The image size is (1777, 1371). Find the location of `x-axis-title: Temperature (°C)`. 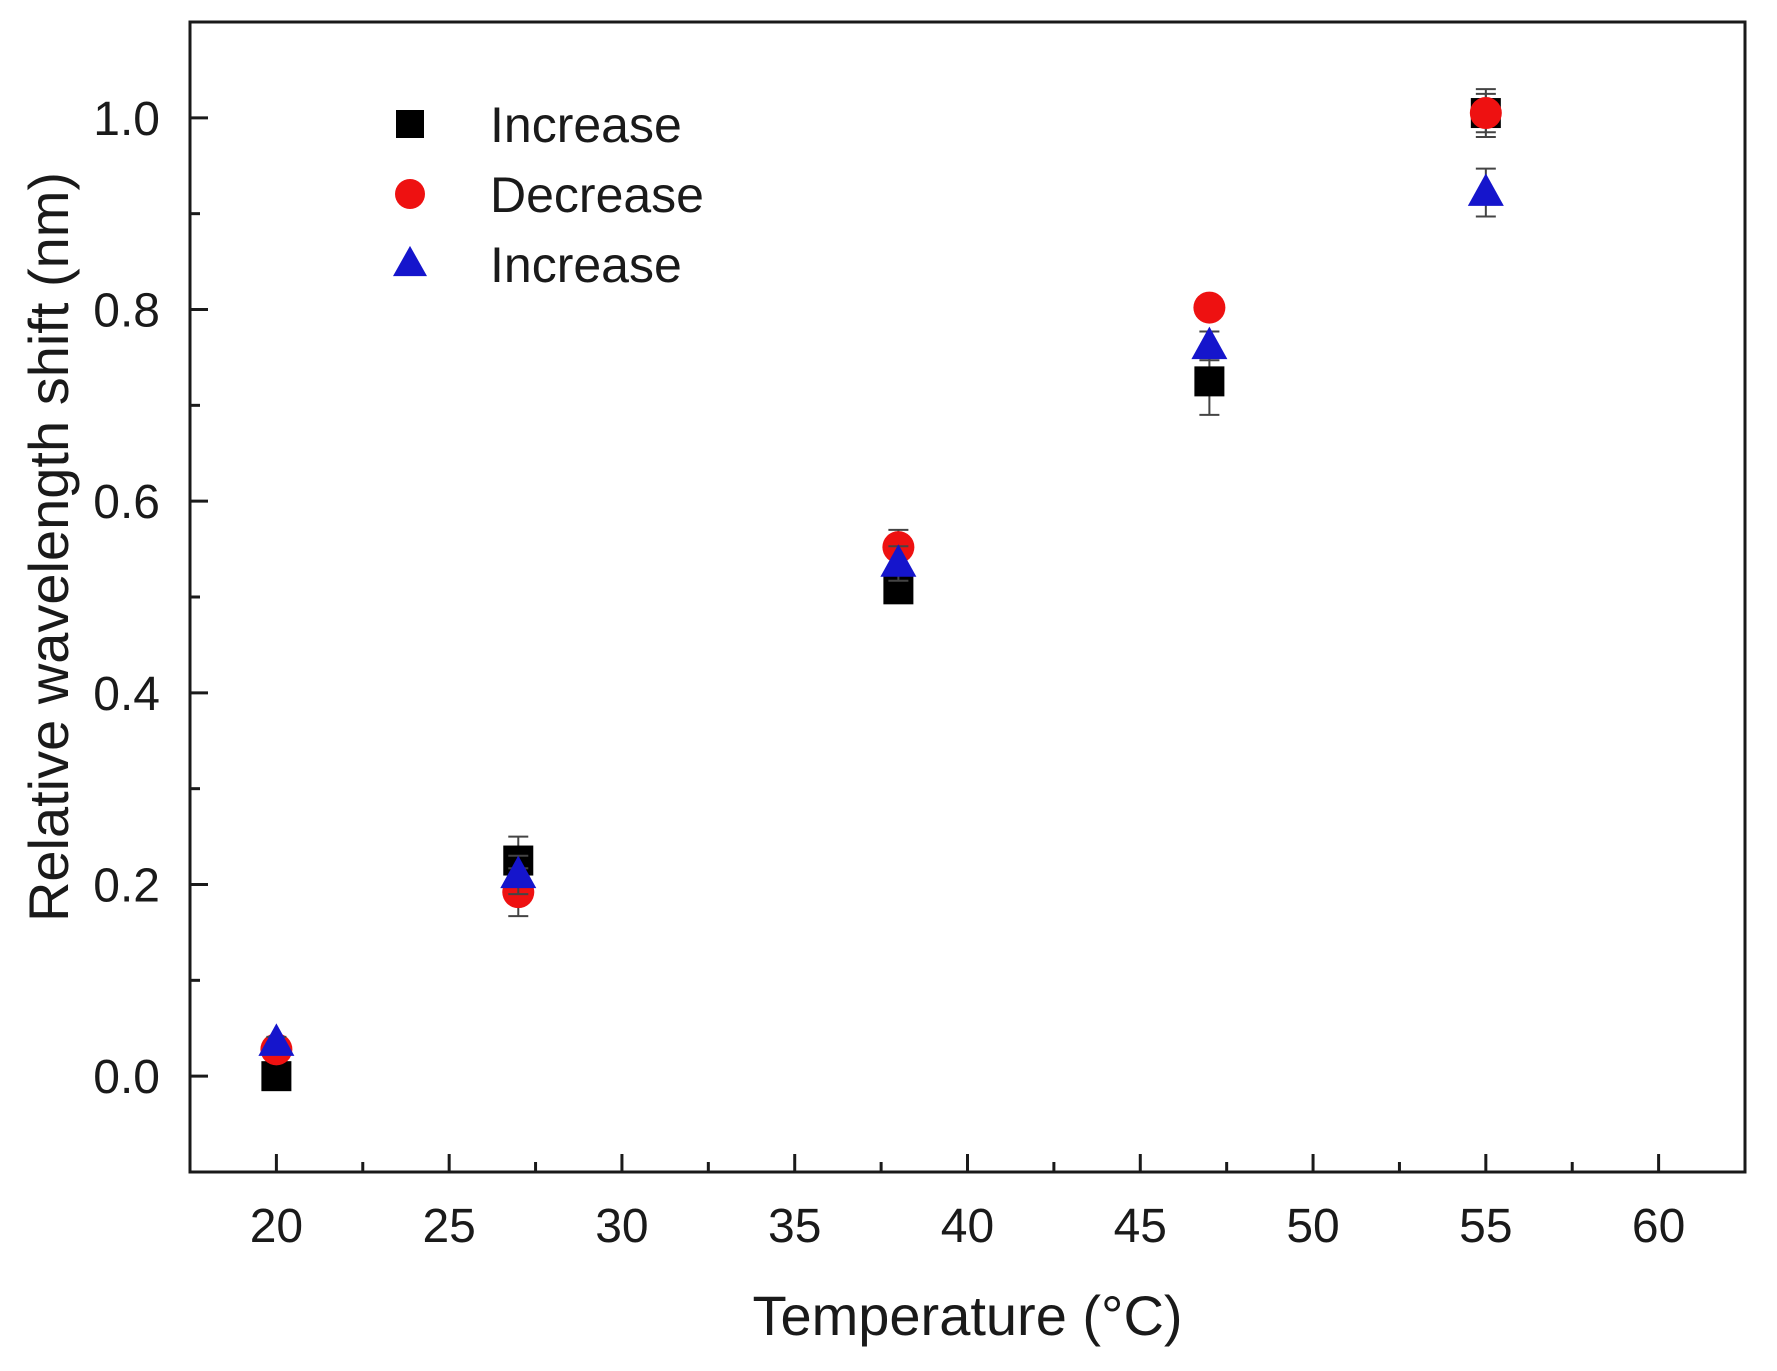

x-axis-title: Temperature (°C) is located at coordinates (967, 1315).